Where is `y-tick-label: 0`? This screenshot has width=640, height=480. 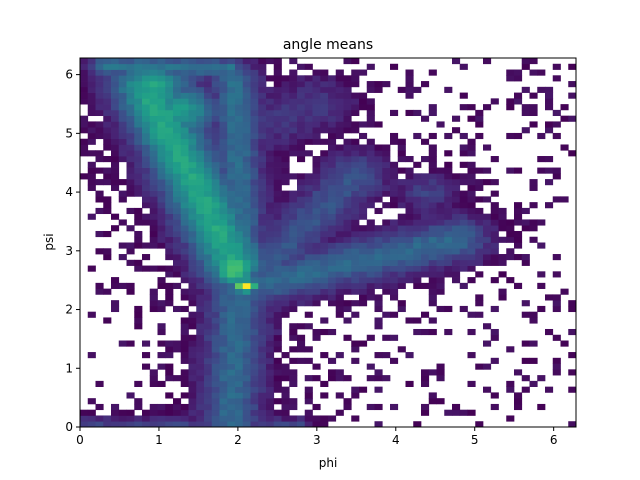 y-tick-label: 0 is located at coordinates (69, 427).